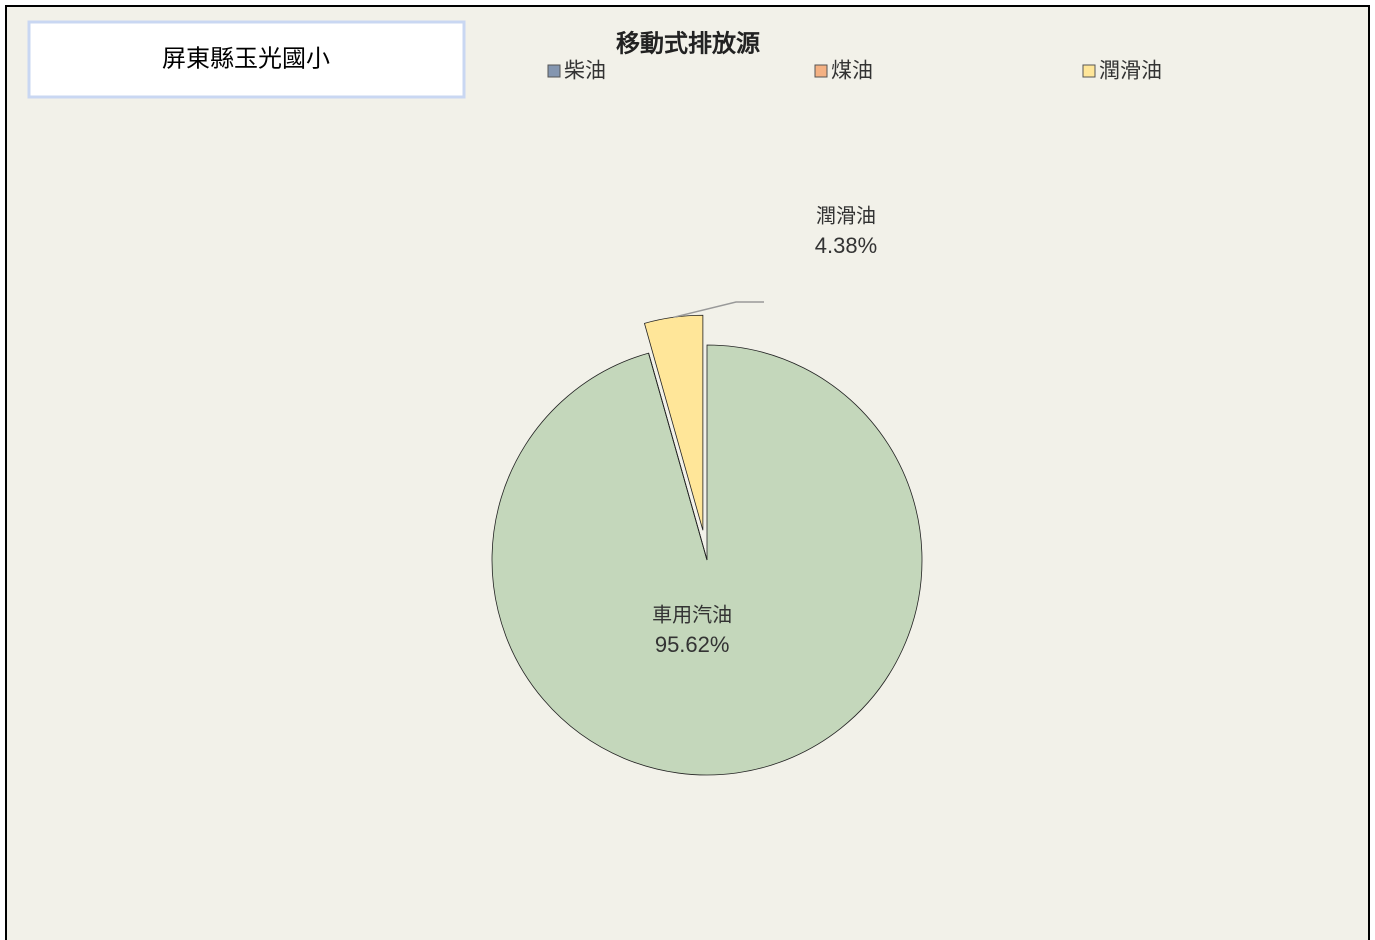 Image resolution: width=1375 pixels, height=940 pixels. I want to click on school-name: 屏東縣玉光國小, so click(246, 59).